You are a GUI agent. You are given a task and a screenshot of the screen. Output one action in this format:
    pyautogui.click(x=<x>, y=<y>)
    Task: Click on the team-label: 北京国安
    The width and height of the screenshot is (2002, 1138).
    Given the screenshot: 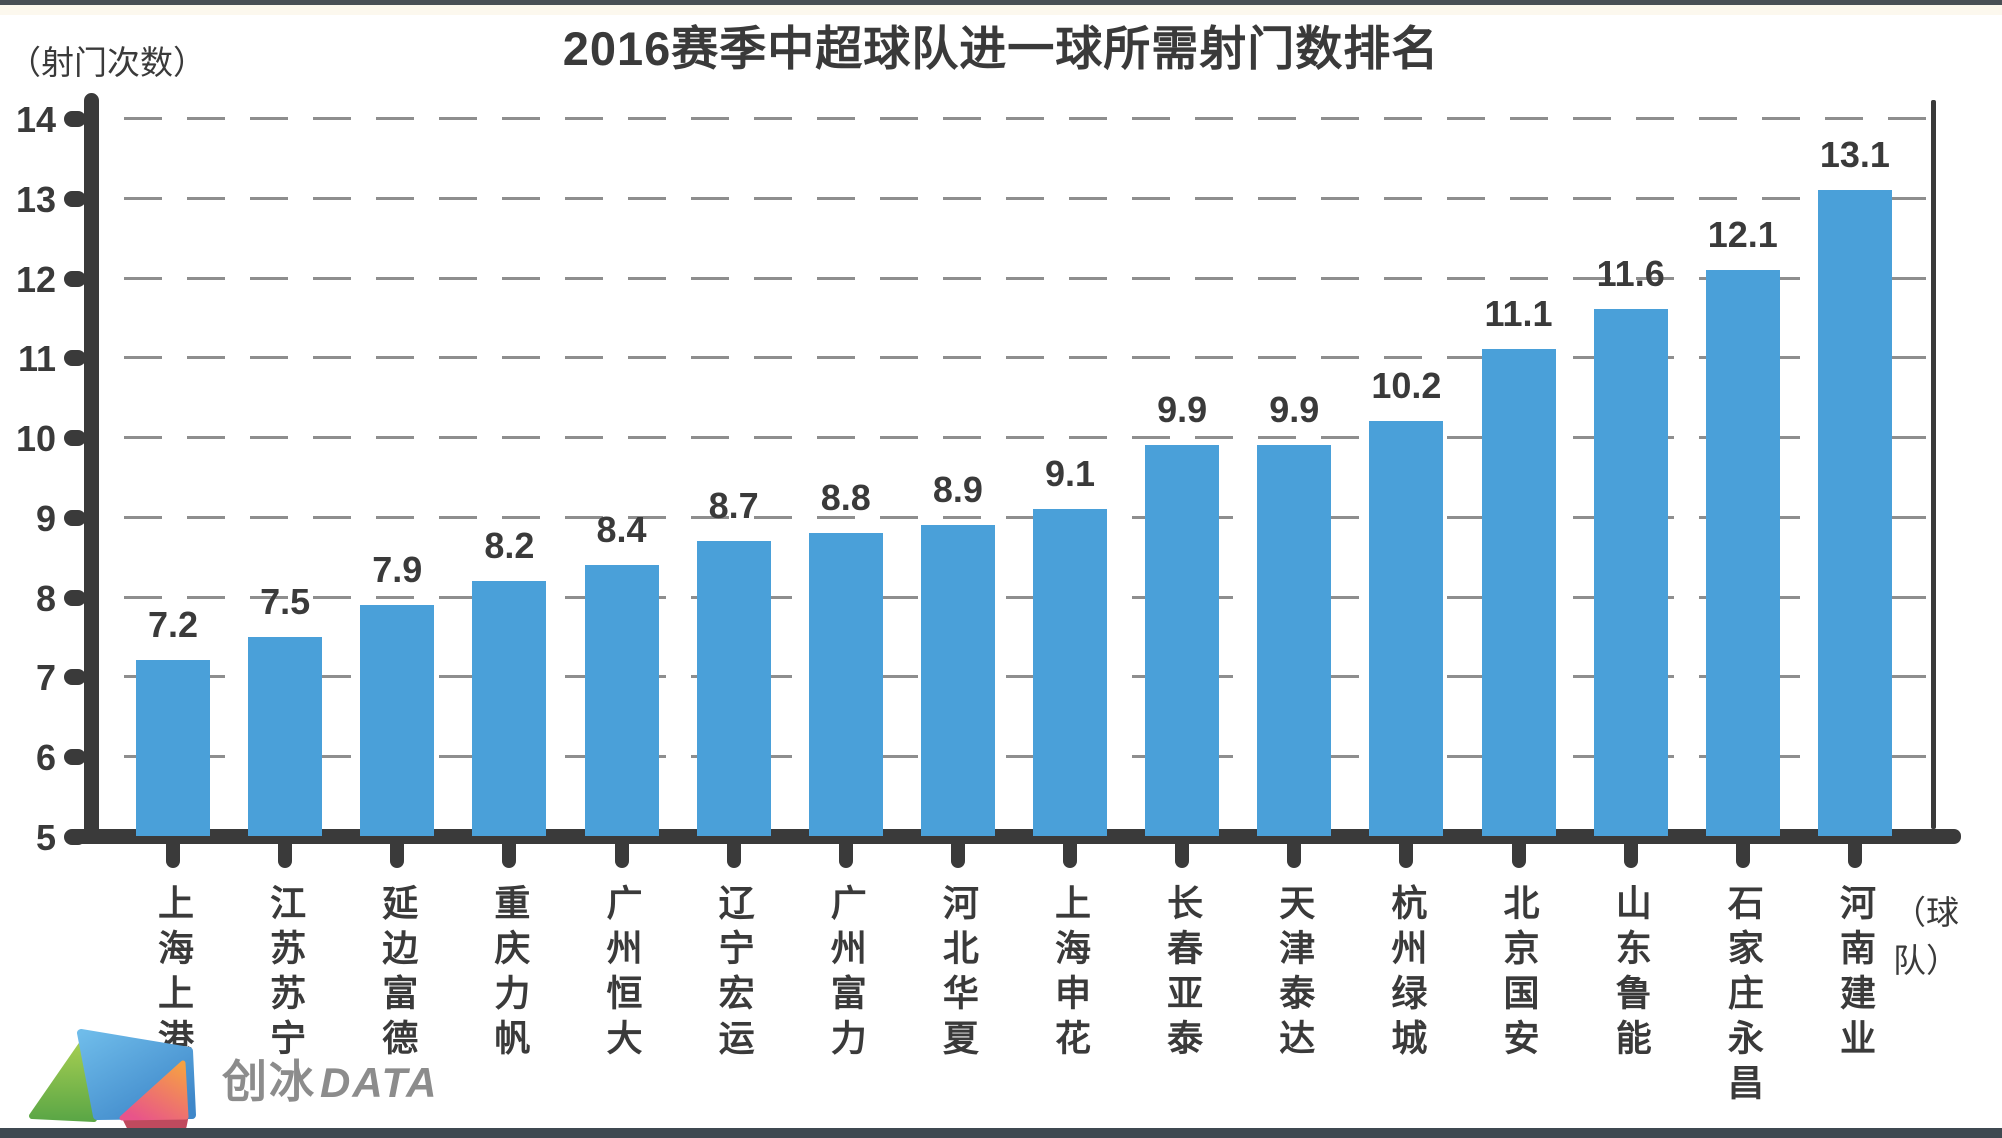 What is the action you would take?
    pyautogui.click(x=1519, y=974)
    